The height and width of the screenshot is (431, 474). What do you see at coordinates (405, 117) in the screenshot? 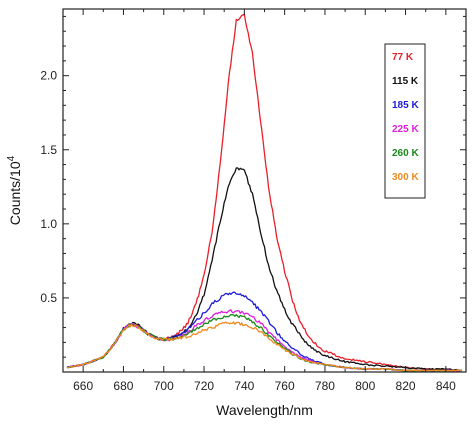
I see `legend: 77 K 115 K 185 K 225 K 260 K 300 K` at bounding box center [405, 117].